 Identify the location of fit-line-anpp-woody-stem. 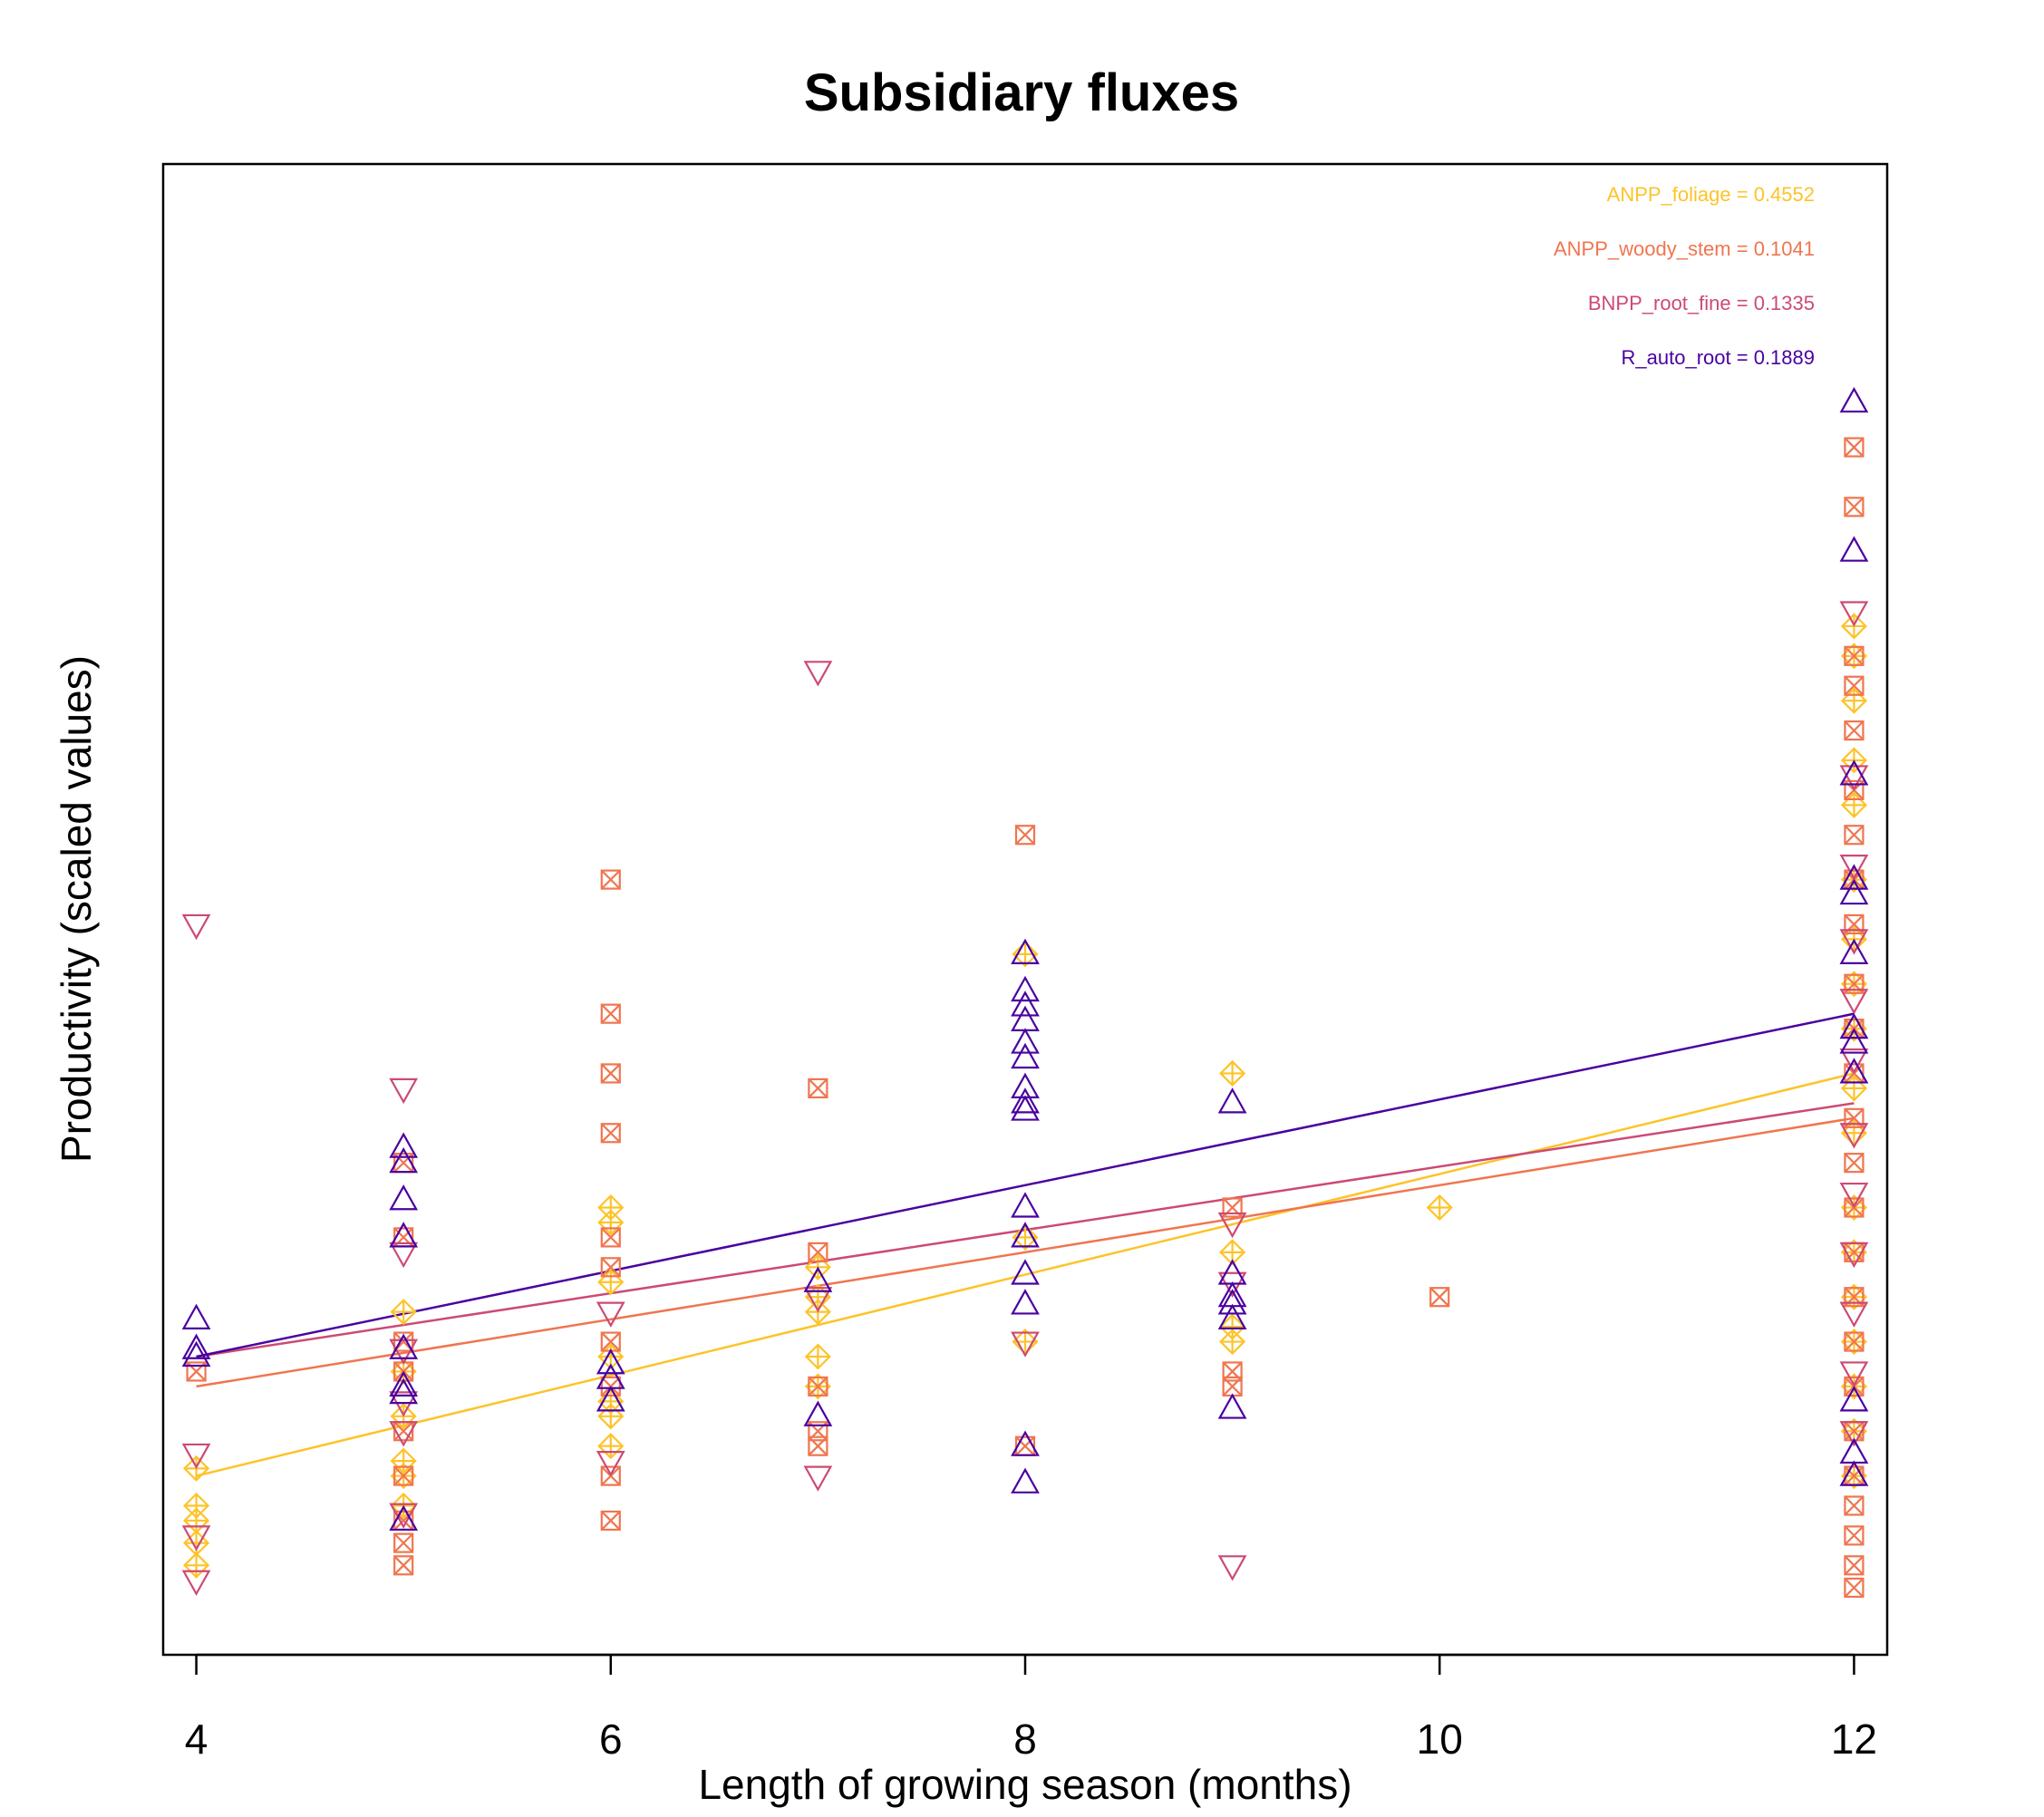
(1025, 1252).